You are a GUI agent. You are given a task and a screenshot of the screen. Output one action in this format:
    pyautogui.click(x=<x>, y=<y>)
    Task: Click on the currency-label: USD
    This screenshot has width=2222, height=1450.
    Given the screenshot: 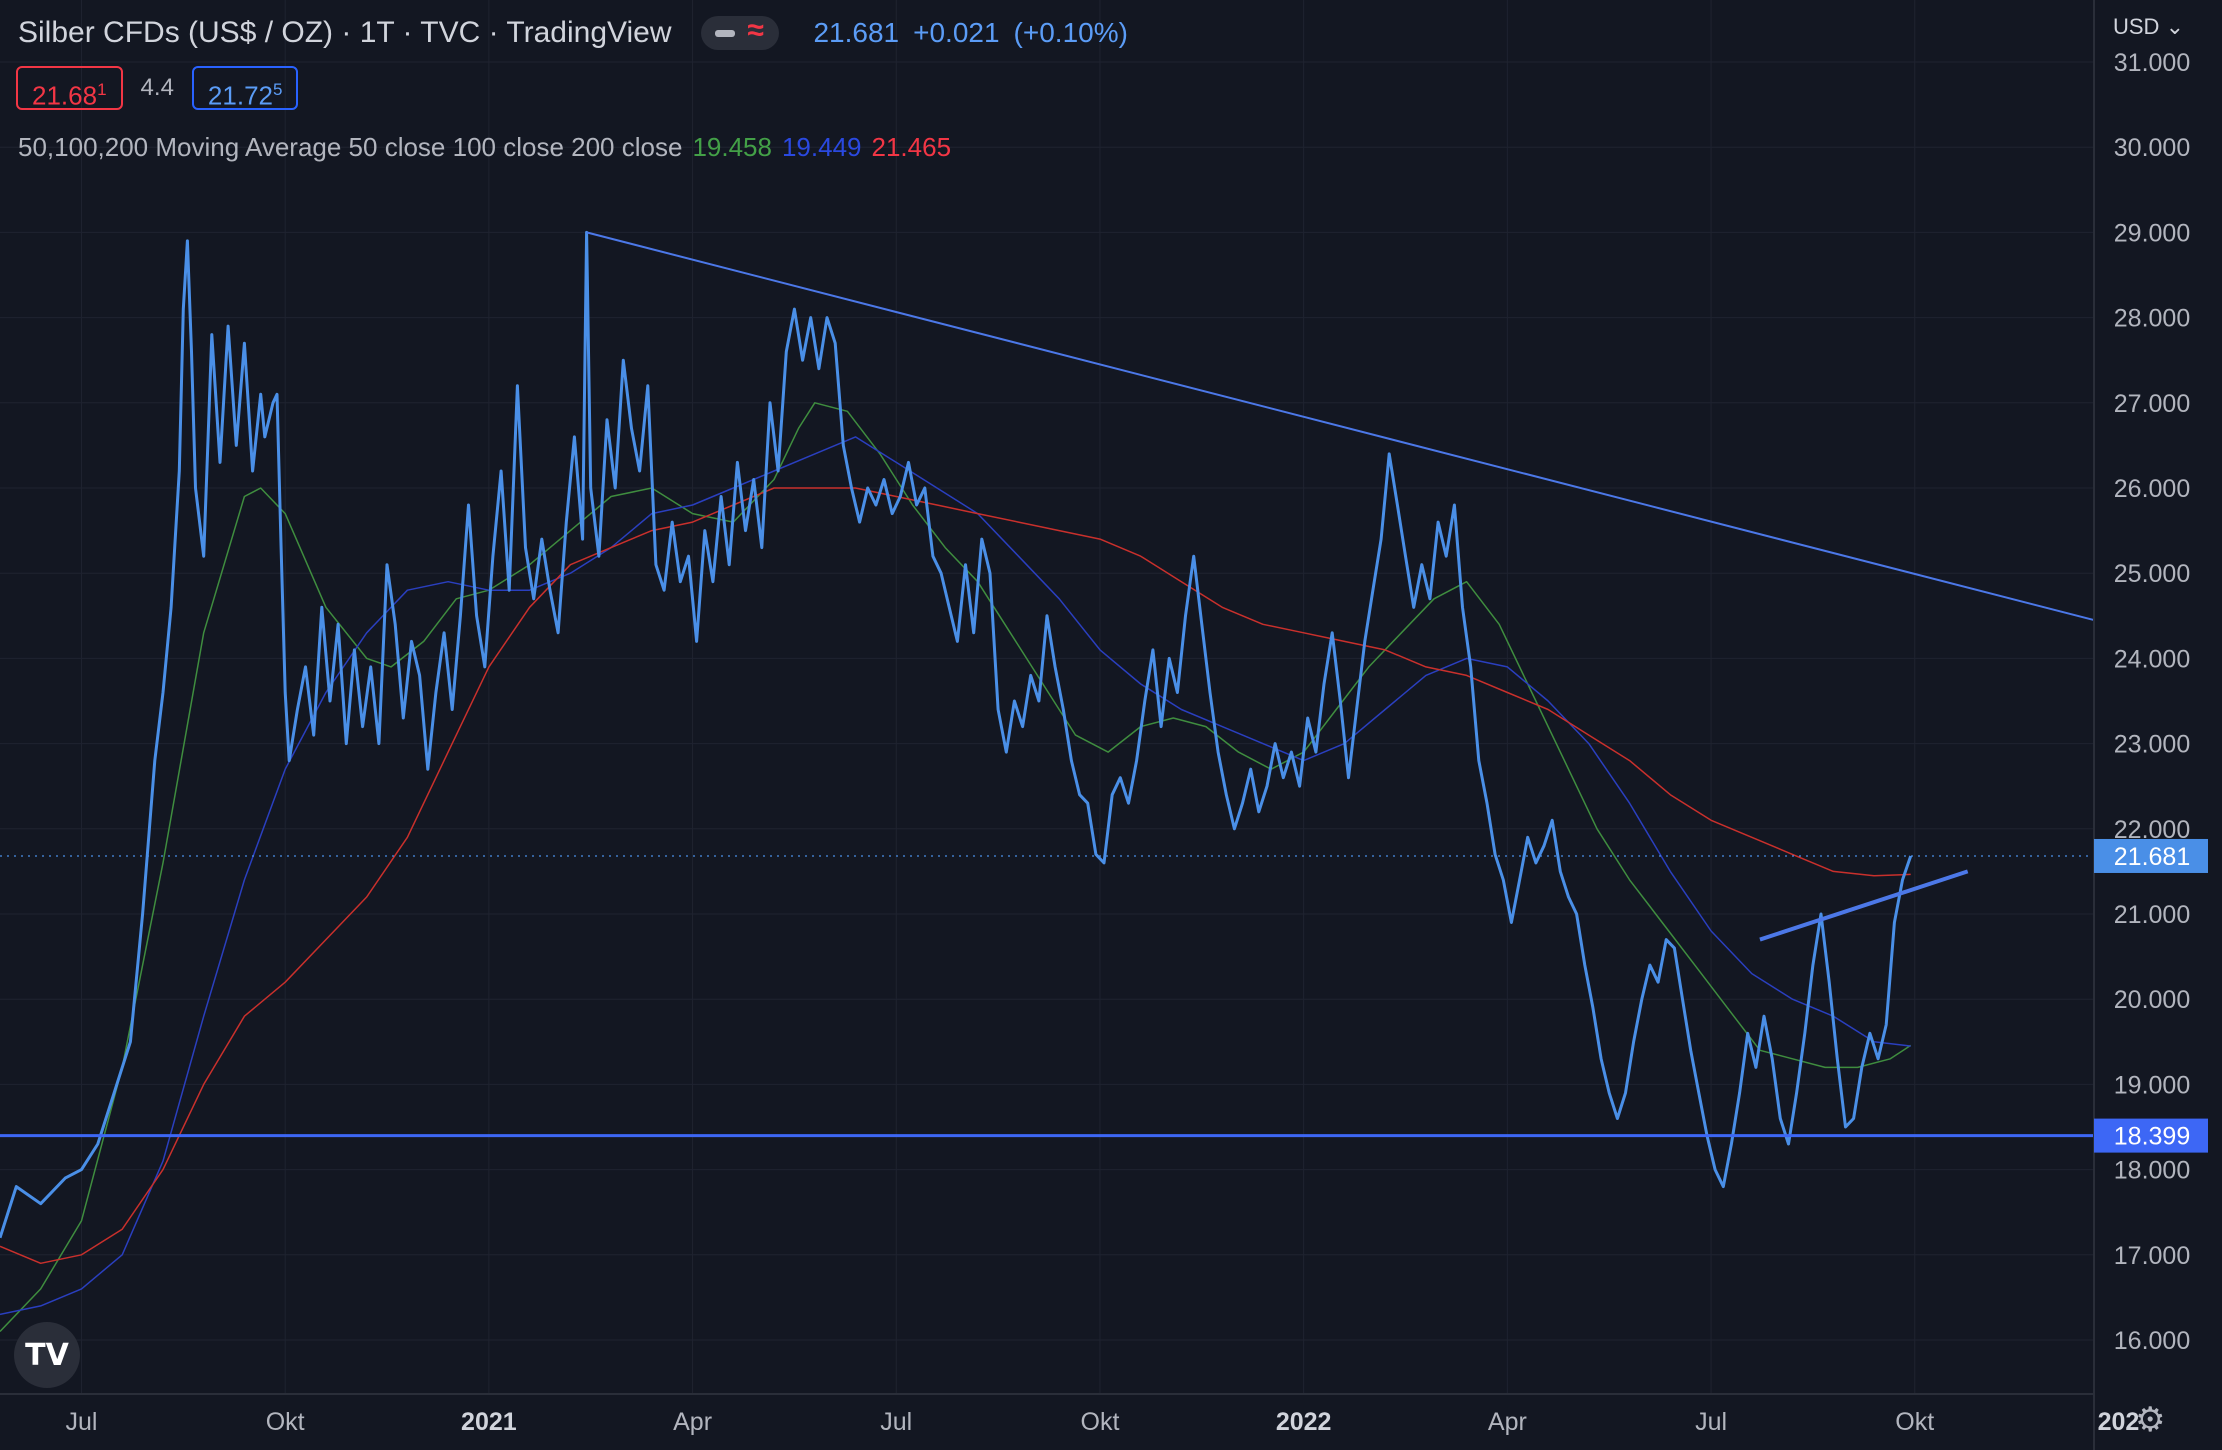 What is the action you would take?
    pyautogui.click(x=2136, y=26)
    